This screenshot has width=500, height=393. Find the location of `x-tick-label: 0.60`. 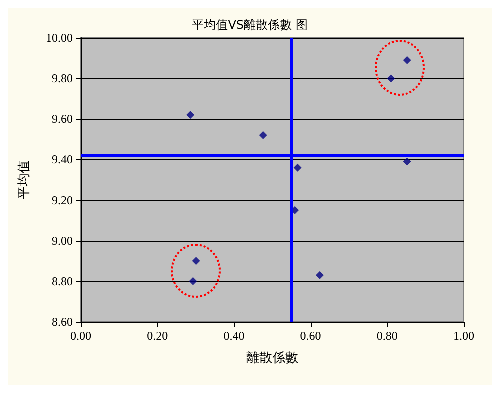

x-tick-label: 0.60 is located at coordinates (311, 336).